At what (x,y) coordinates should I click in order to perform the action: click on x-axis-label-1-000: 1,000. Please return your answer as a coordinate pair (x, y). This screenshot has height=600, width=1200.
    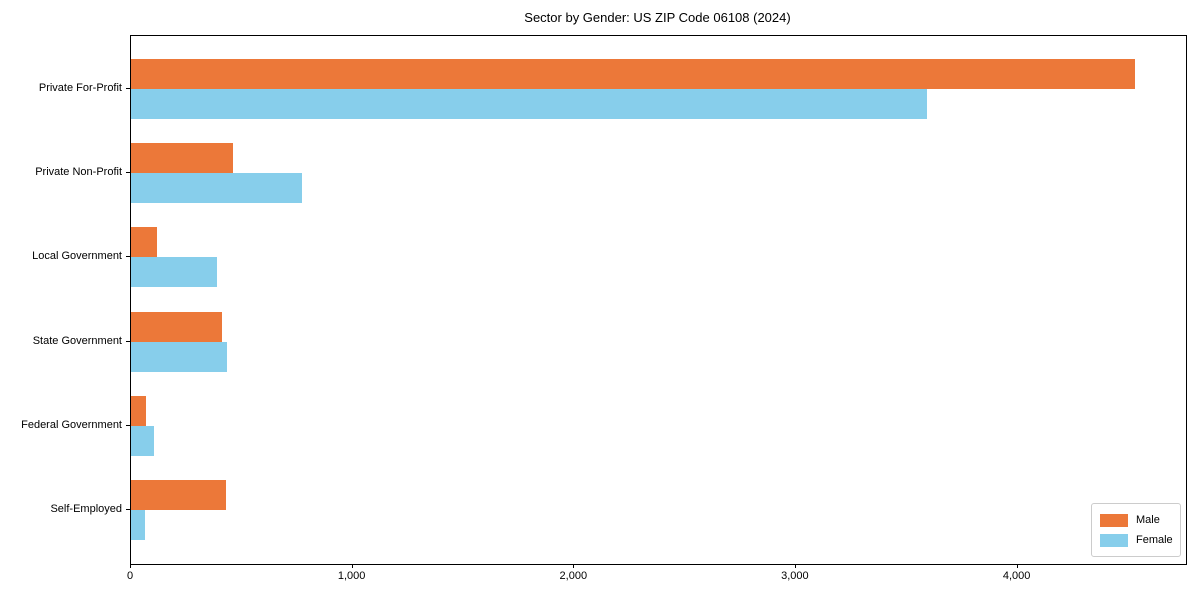
    Looking at the image, I should click on (351, 576).